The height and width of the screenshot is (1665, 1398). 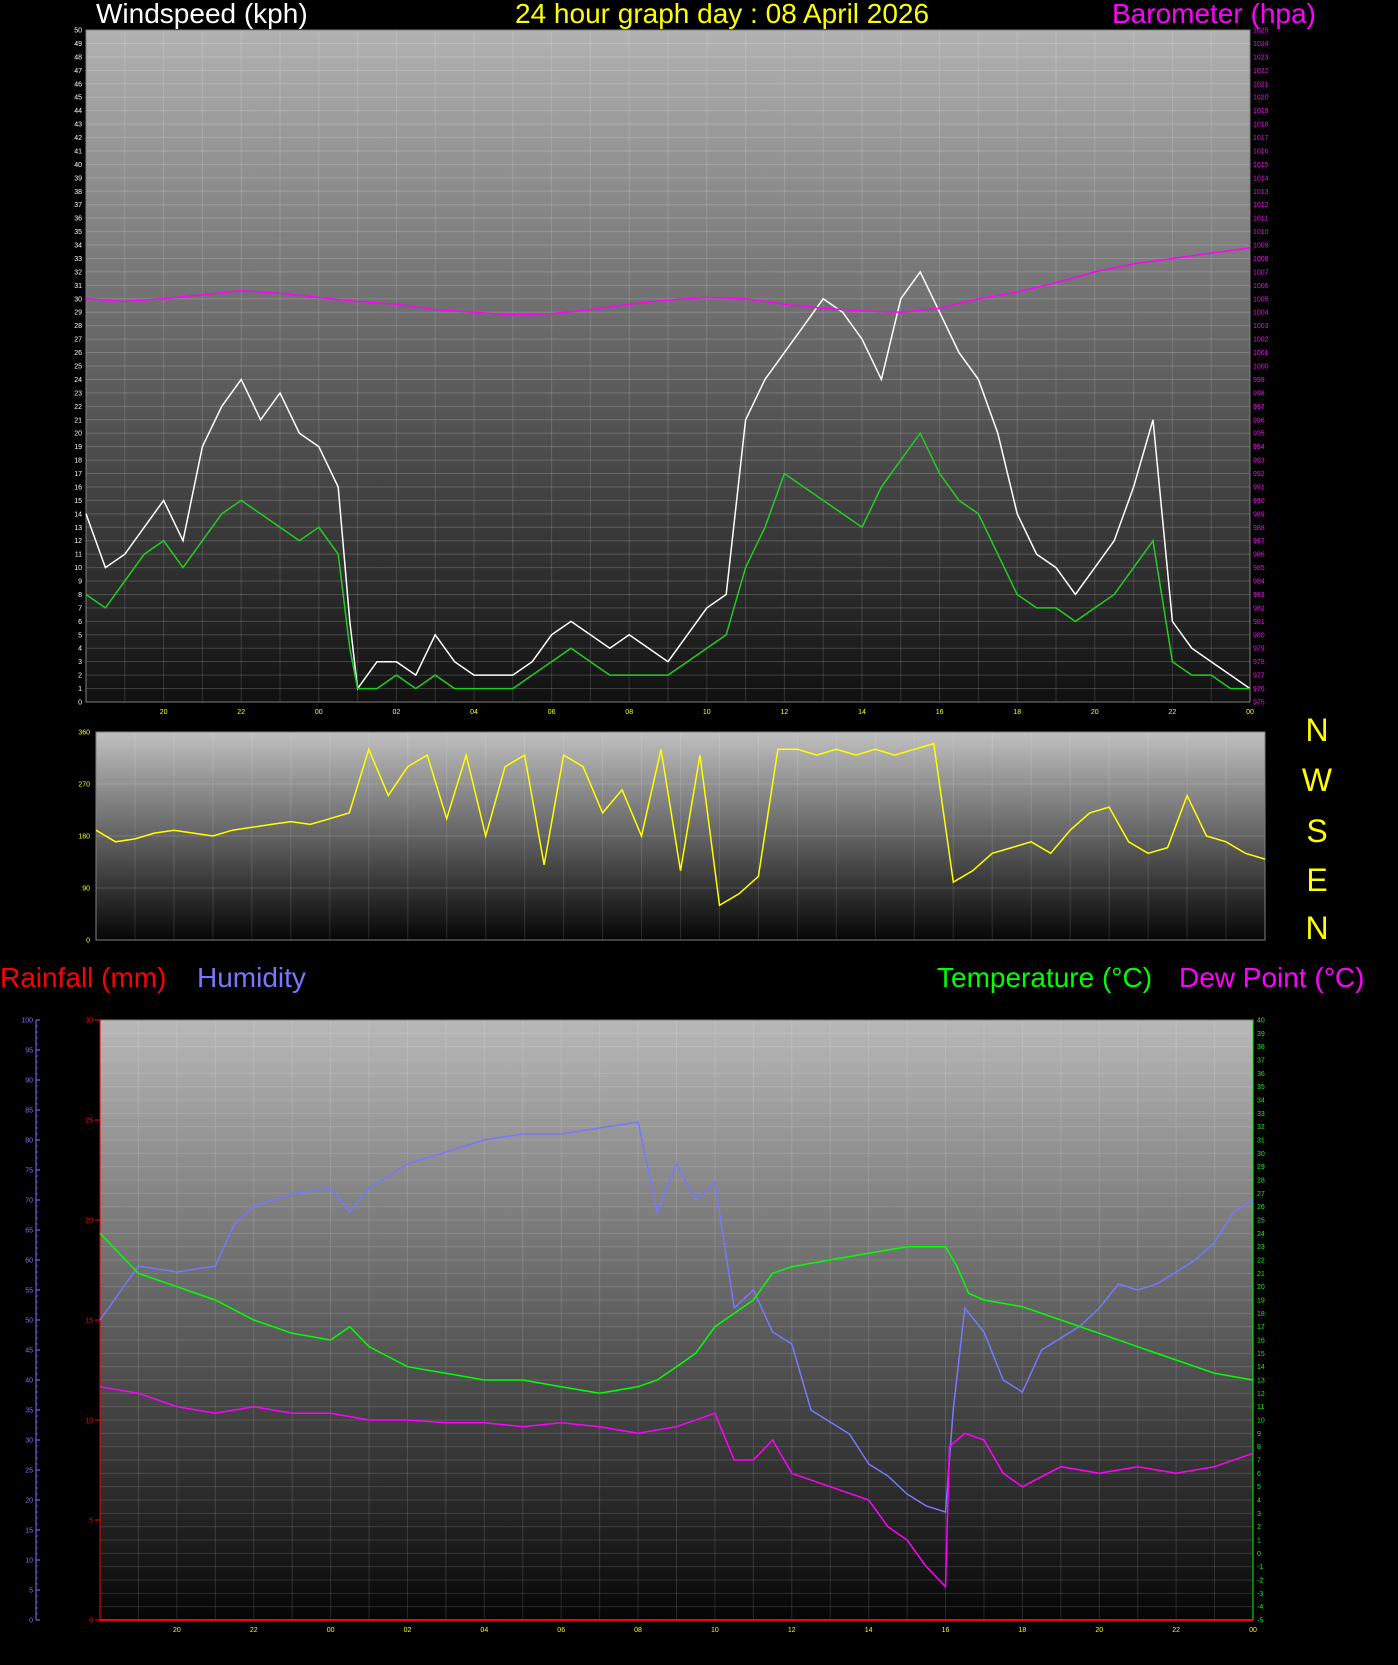 What do you see at coordinates (1261, 326) in the screenshot?
I see `y-tick-label-right: 1003` at bounding box center [1261, 326].